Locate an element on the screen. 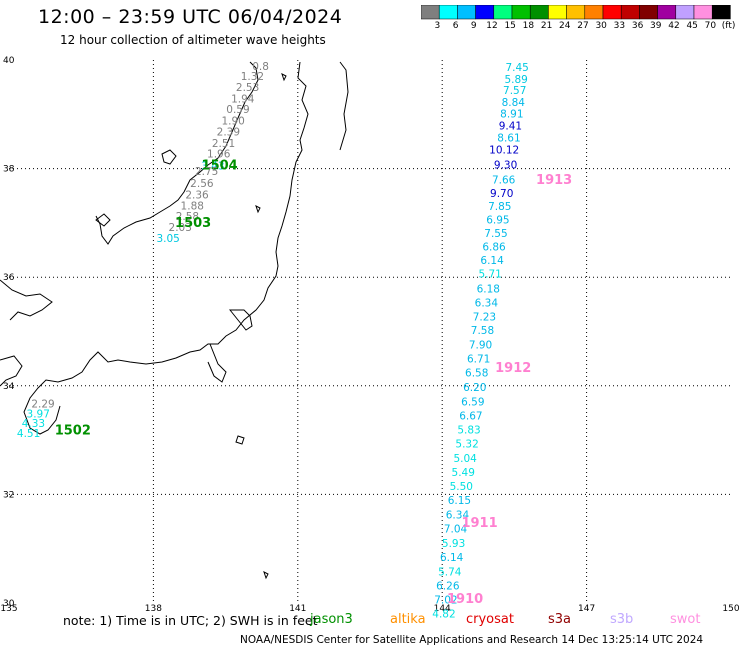 The image size is (740, 650). legend-swot: swot is located at coordinates (685, 619).